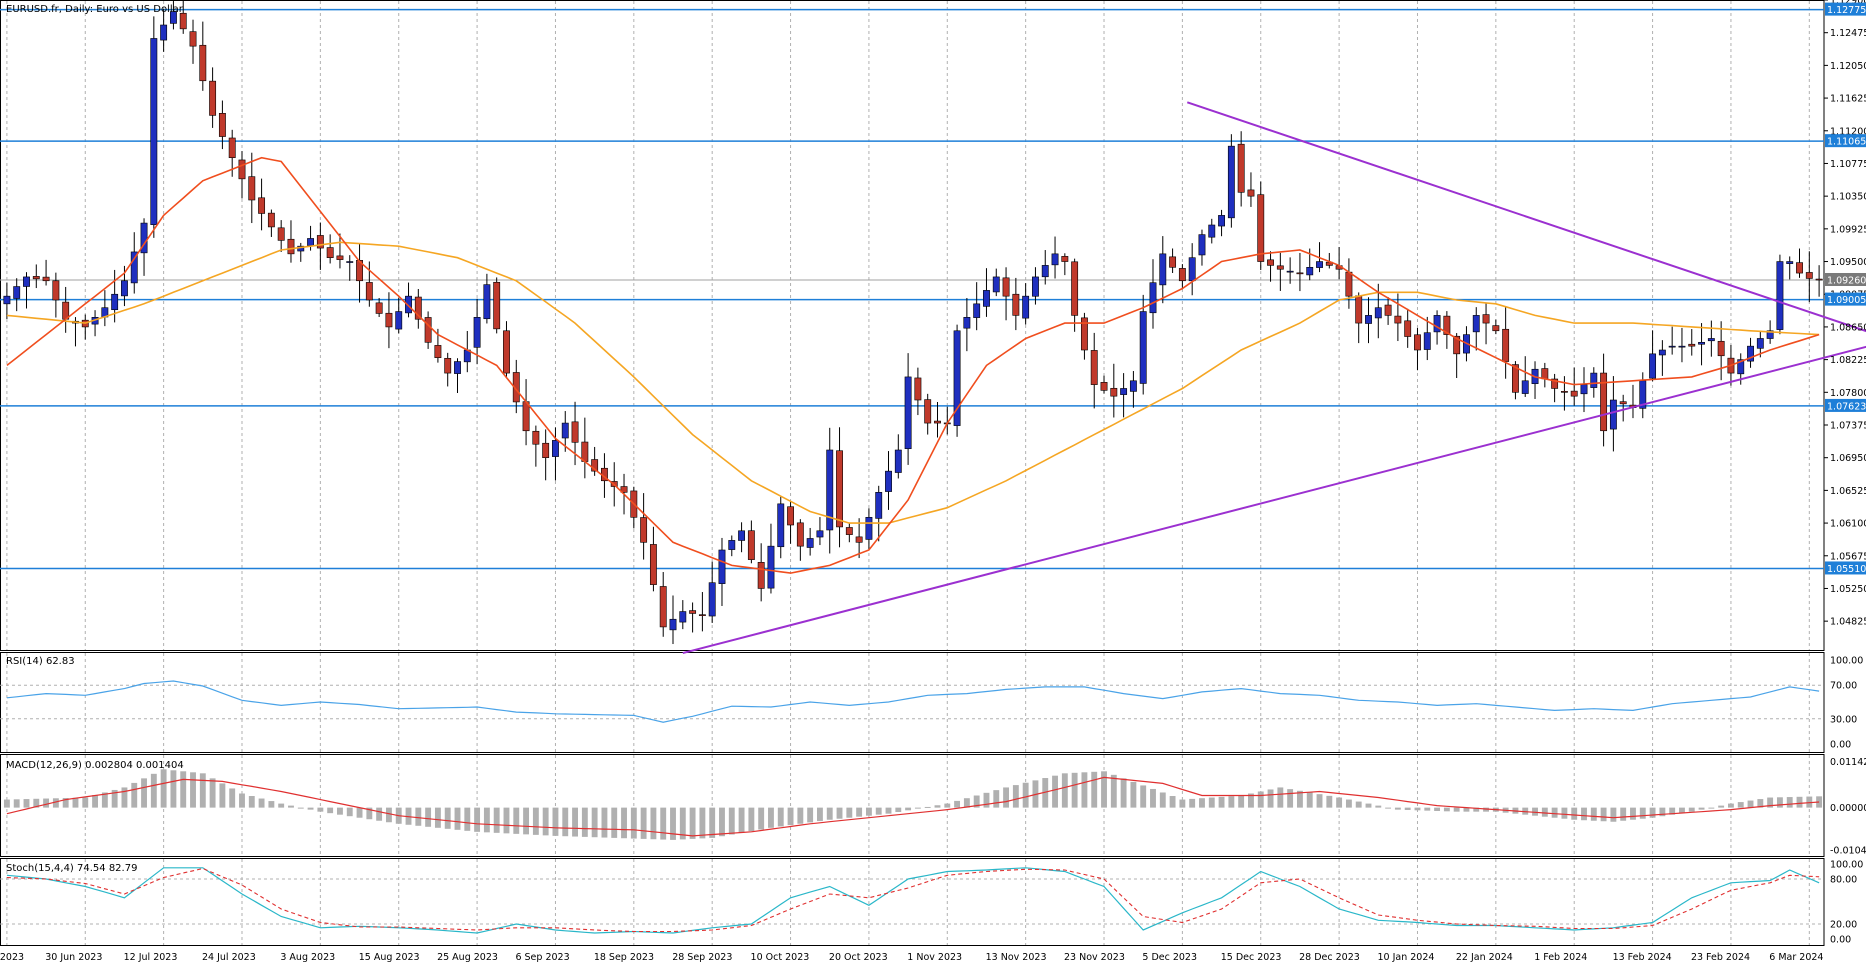 The height and width of the screenshot is (965, 1866). What do you see at coordinates (912, 701) in the screenshot?
I see `rsi-pane` at bounding box center [912, 701].